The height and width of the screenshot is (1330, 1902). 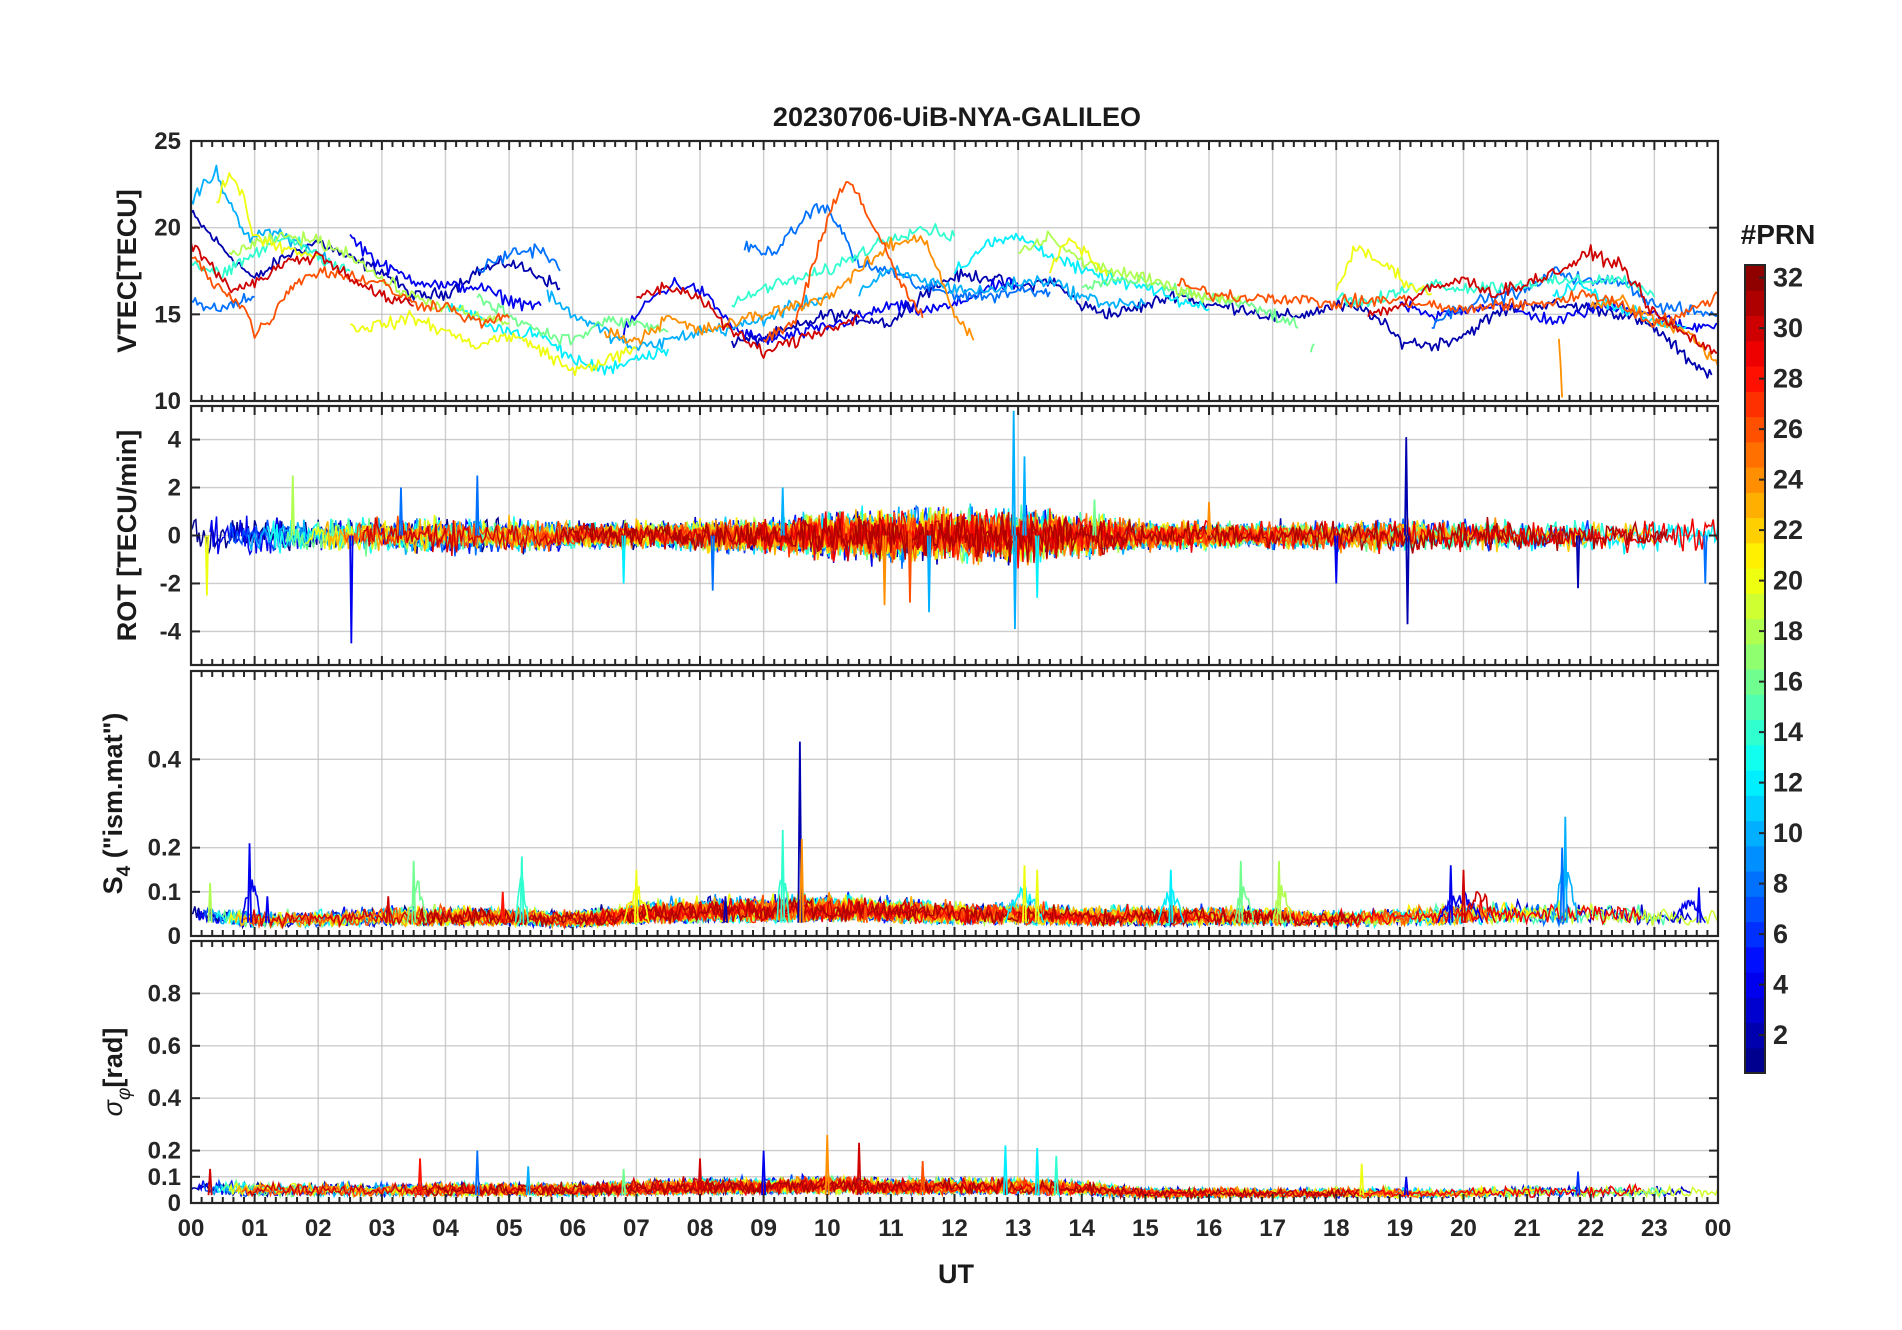 What do you see at coordinates (1788, 833) in the screenshot?
I see `colorbar-tick-label: 10` at bounding box center [1788, 833].